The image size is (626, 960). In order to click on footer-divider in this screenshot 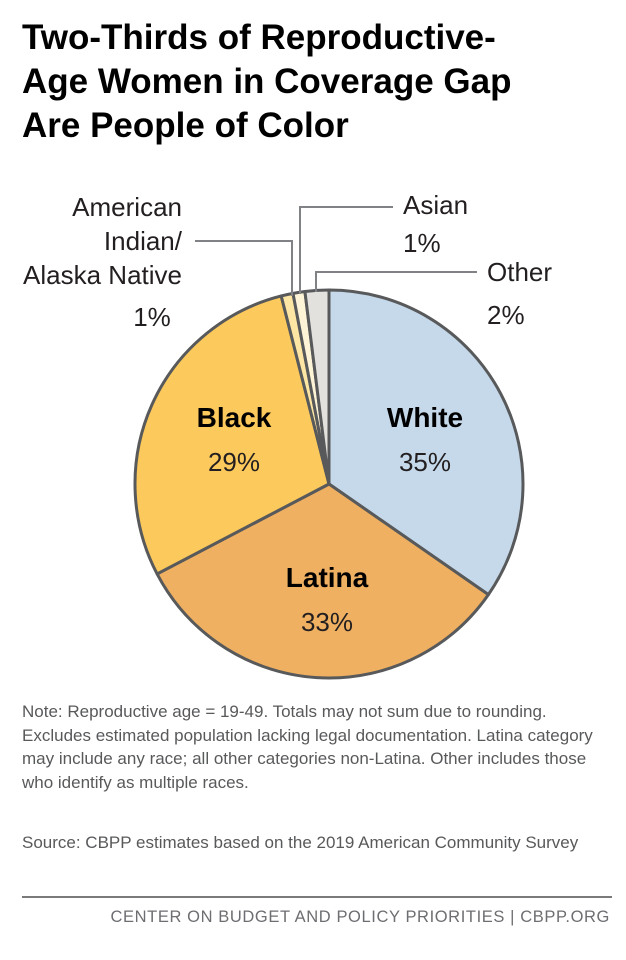, I will do `click(317, 897)`.